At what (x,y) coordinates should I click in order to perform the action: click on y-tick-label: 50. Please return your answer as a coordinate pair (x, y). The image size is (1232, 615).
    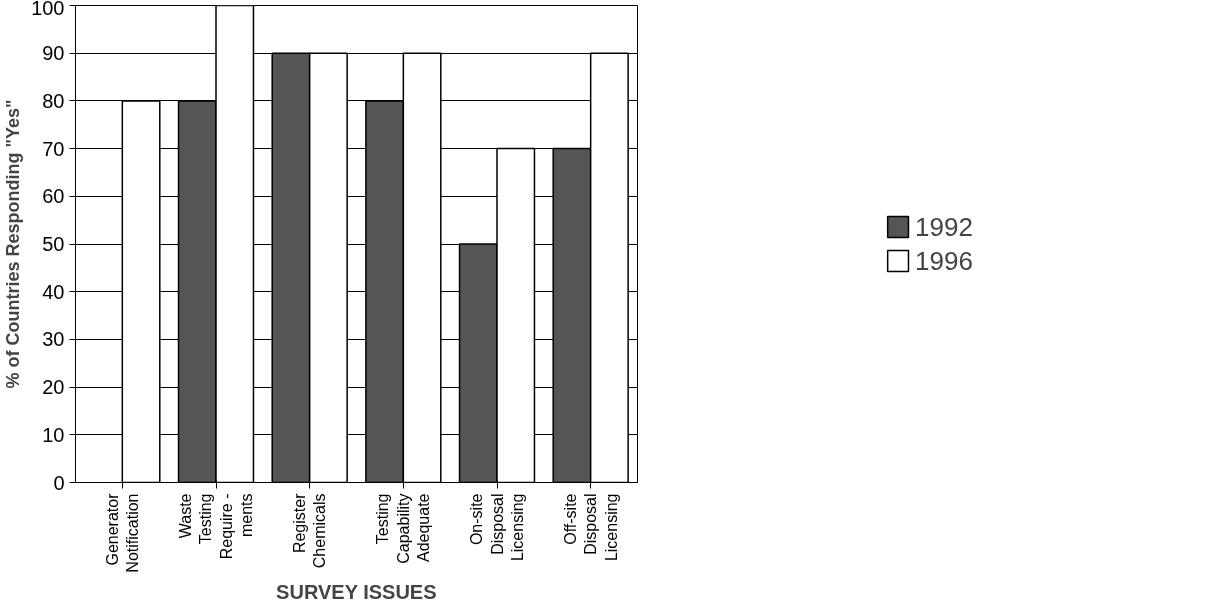
    Looking at the image, I should click on (53, 244).